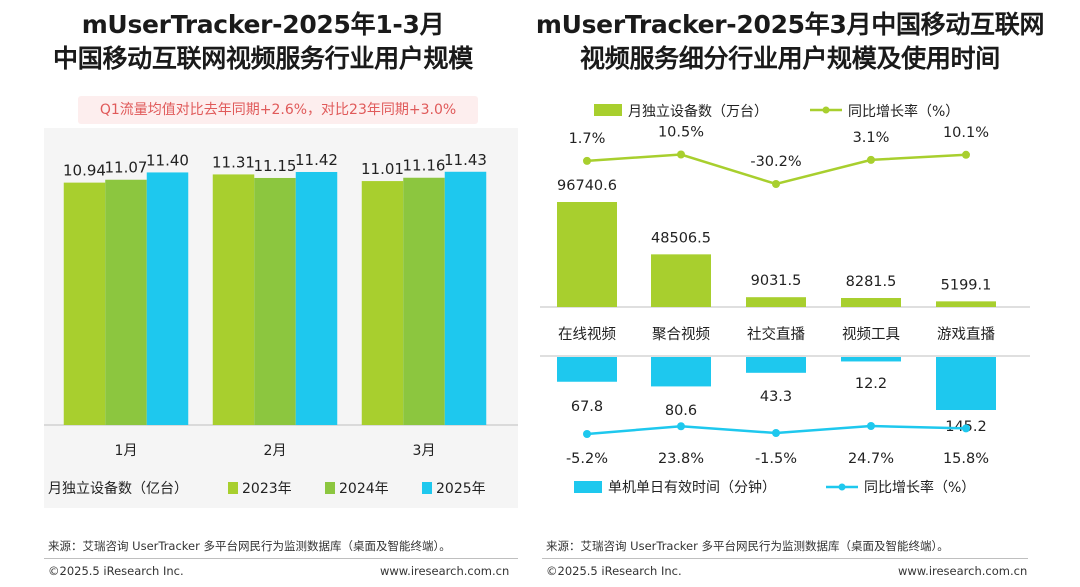 The height and width of the screenshot is (587, 1080). I want to click on right-top-bar-label: 9031.5, so click(776, 281).